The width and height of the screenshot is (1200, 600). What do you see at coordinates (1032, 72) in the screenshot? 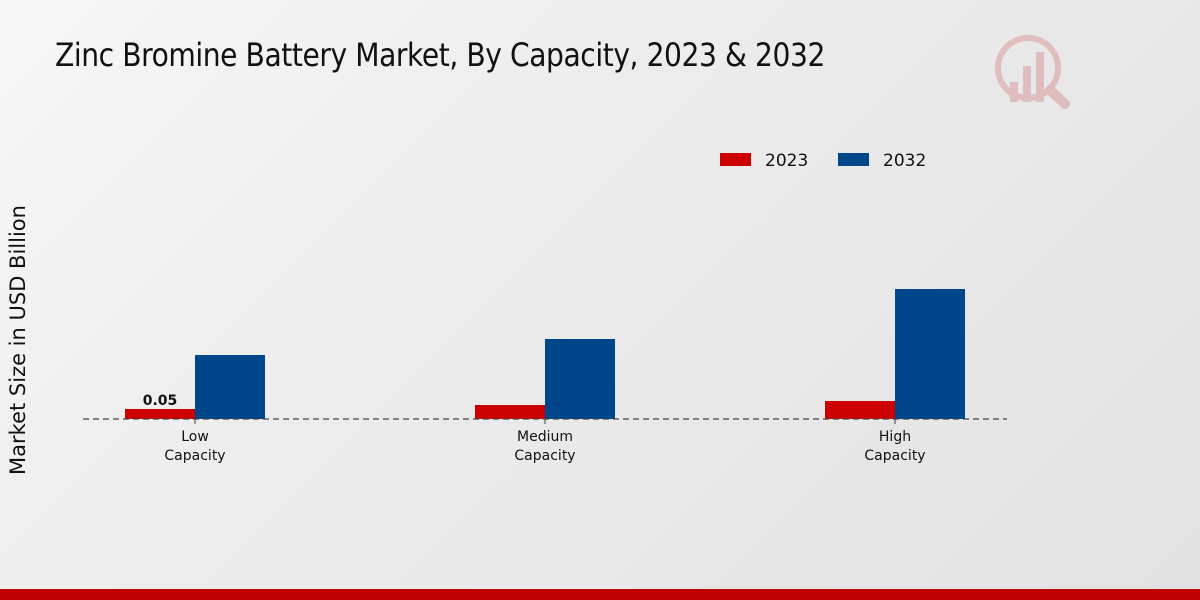
I see `watermark-logo-icon` at bounding box center [1032, 72].